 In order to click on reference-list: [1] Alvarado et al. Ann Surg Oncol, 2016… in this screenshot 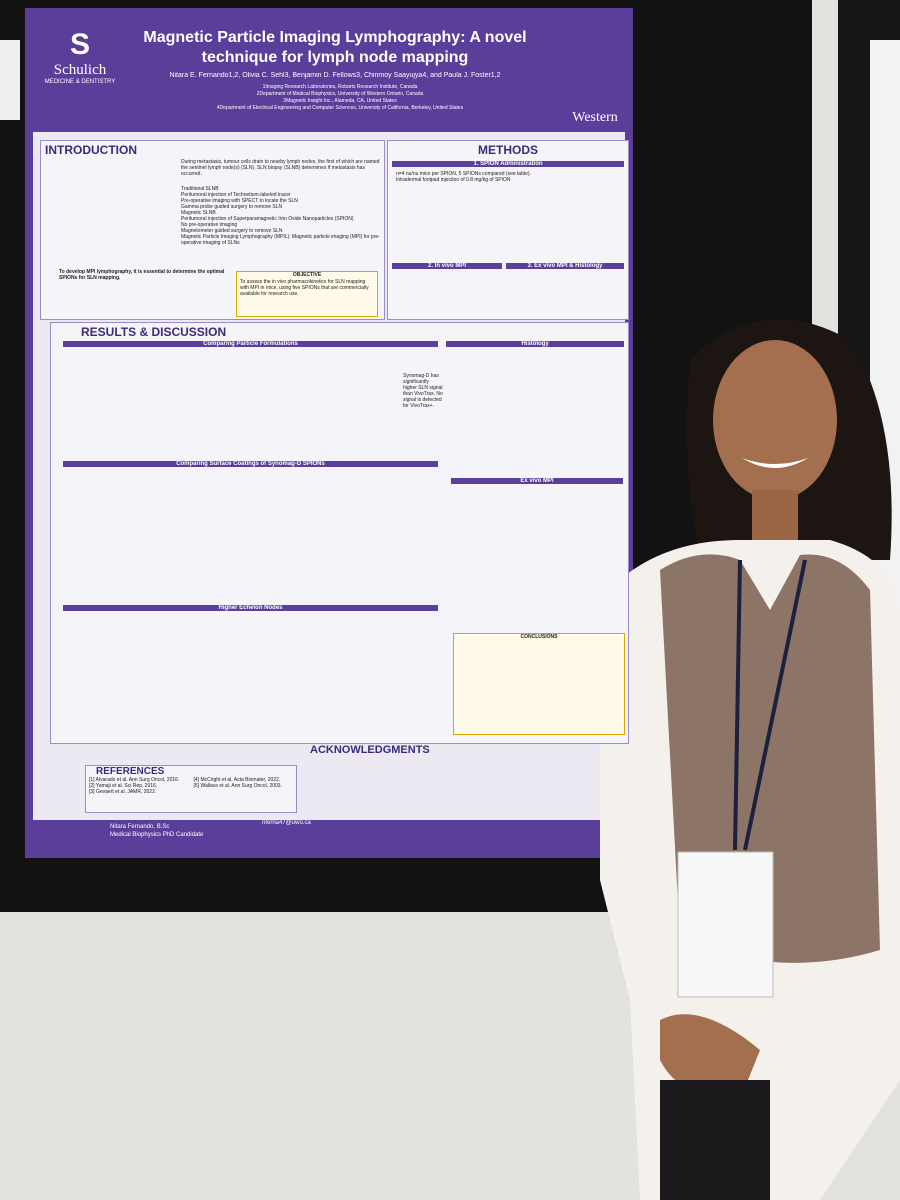, I will do `click(191, 786)`.